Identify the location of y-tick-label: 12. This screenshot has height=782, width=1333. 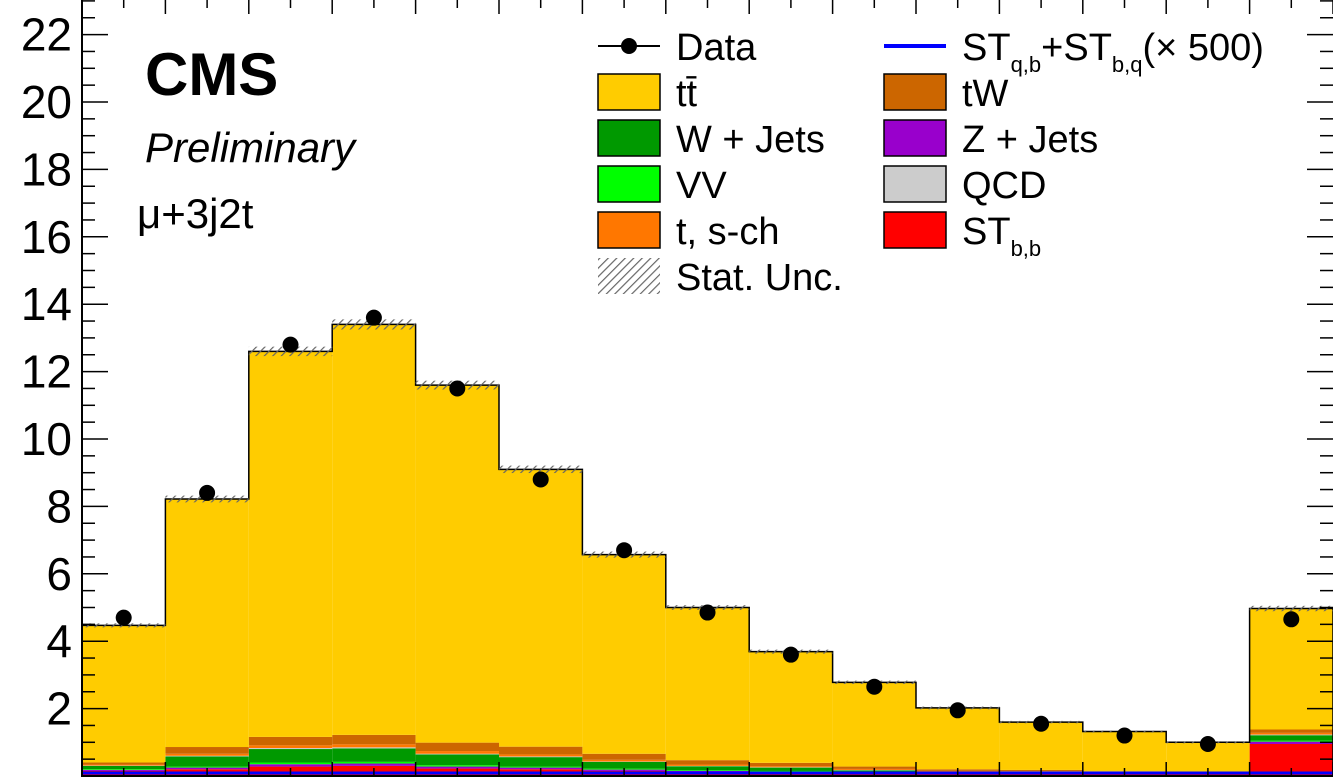
(46, 372).